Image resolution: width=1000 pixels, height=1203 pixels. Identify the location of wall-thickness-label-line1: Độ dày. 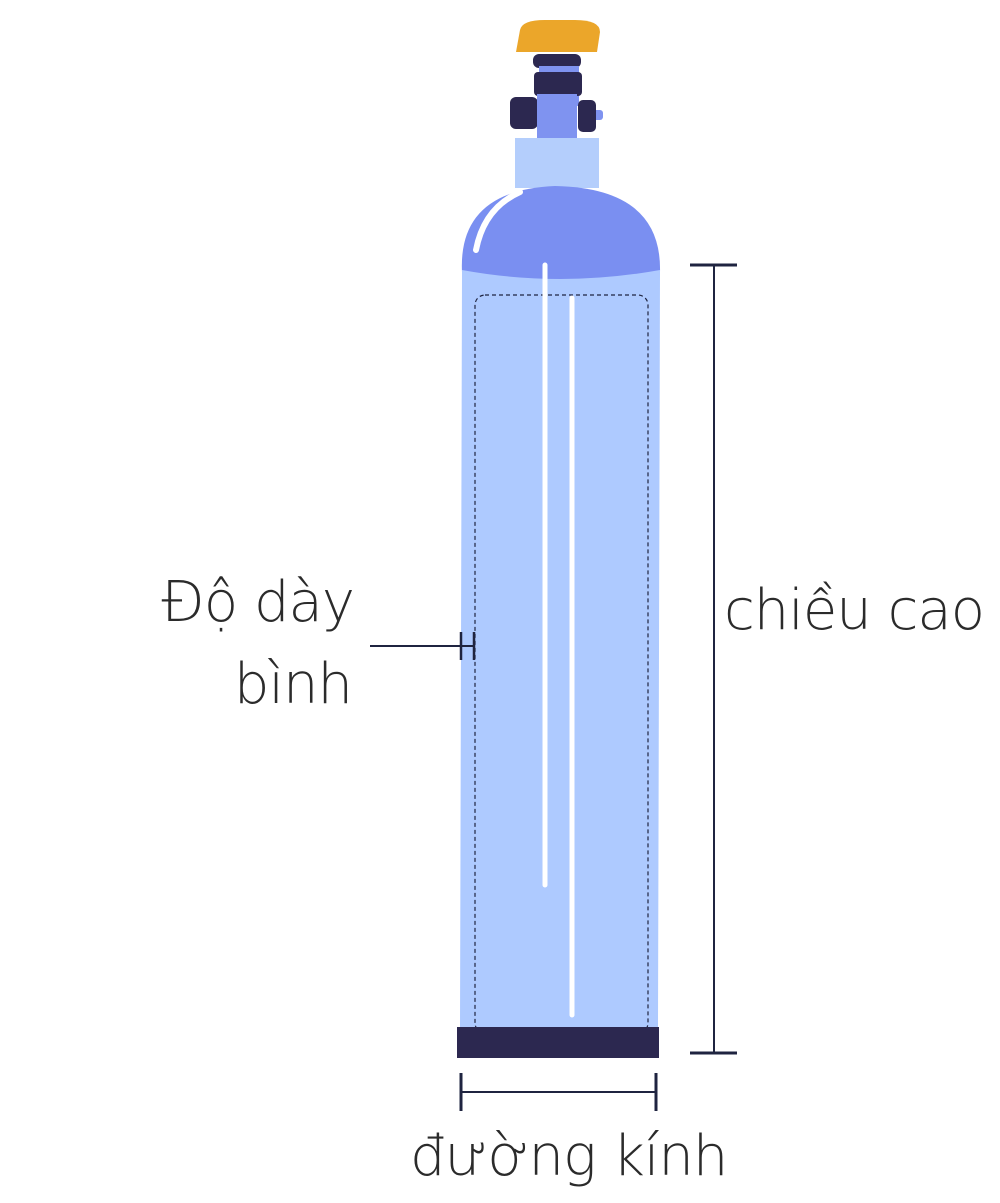
(258, 602).